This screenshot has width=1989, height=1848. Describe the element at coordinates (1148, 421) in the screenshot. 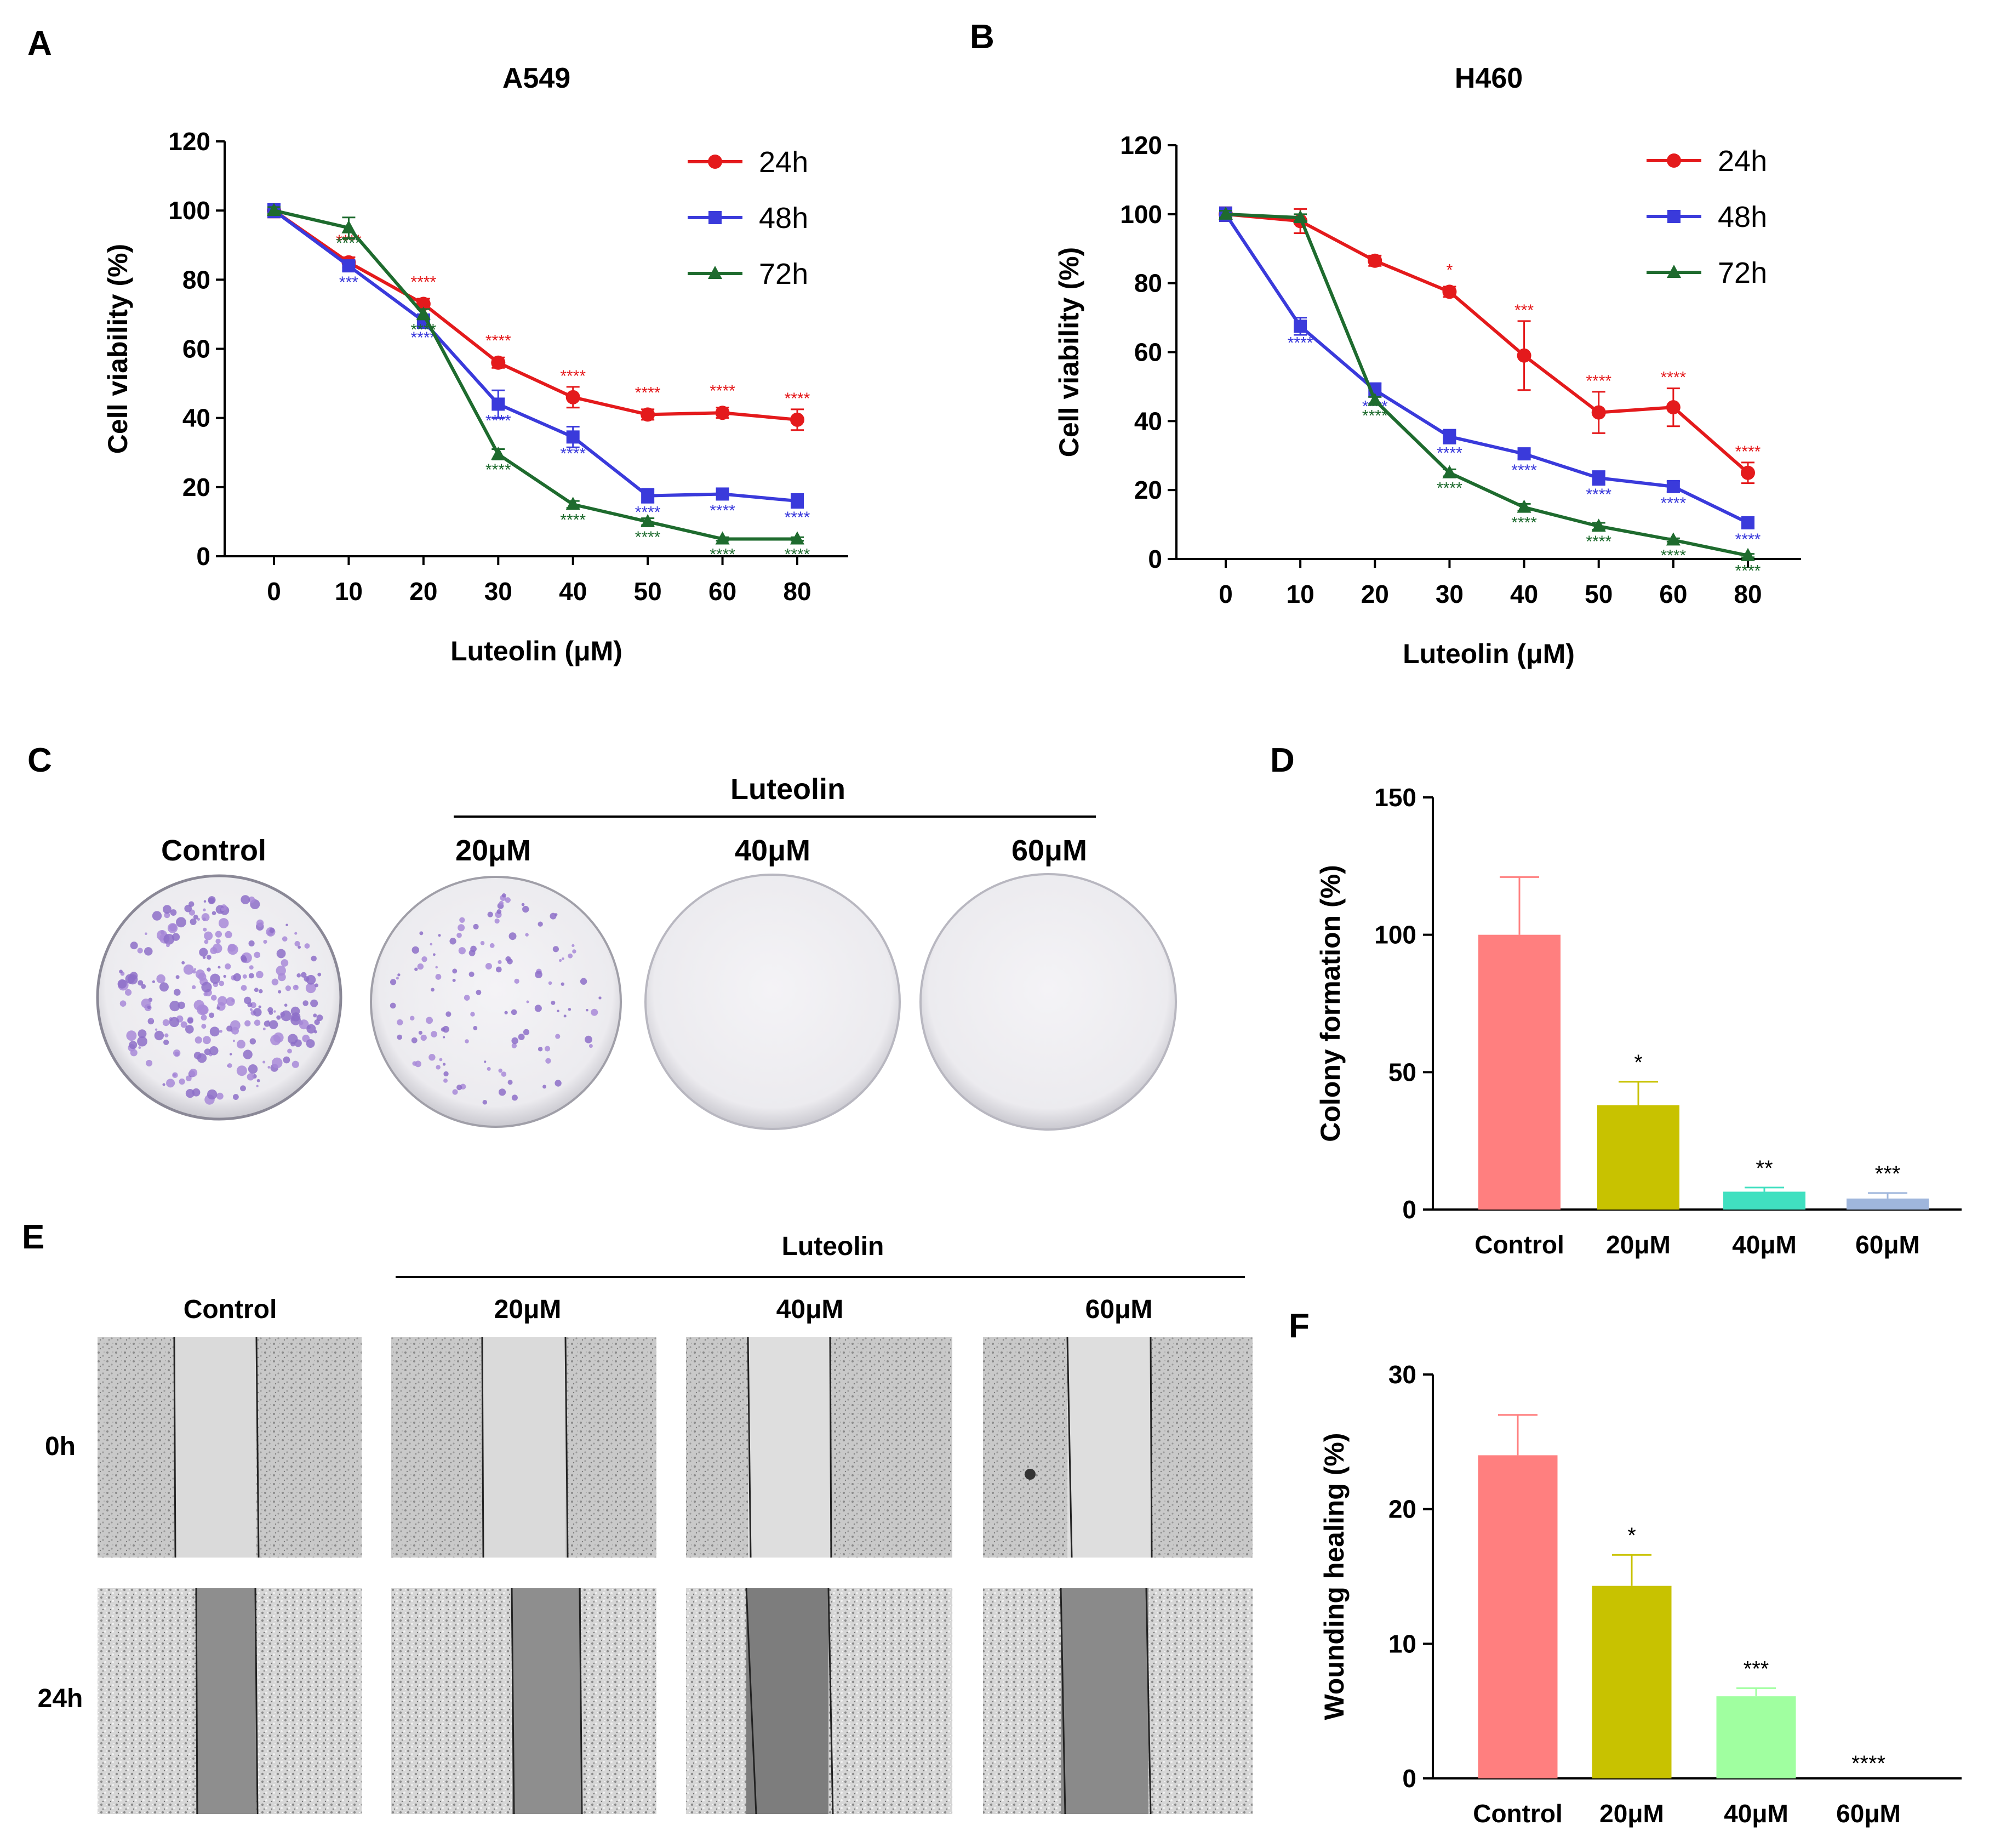

I see `y-tick-label: 40` at that location.